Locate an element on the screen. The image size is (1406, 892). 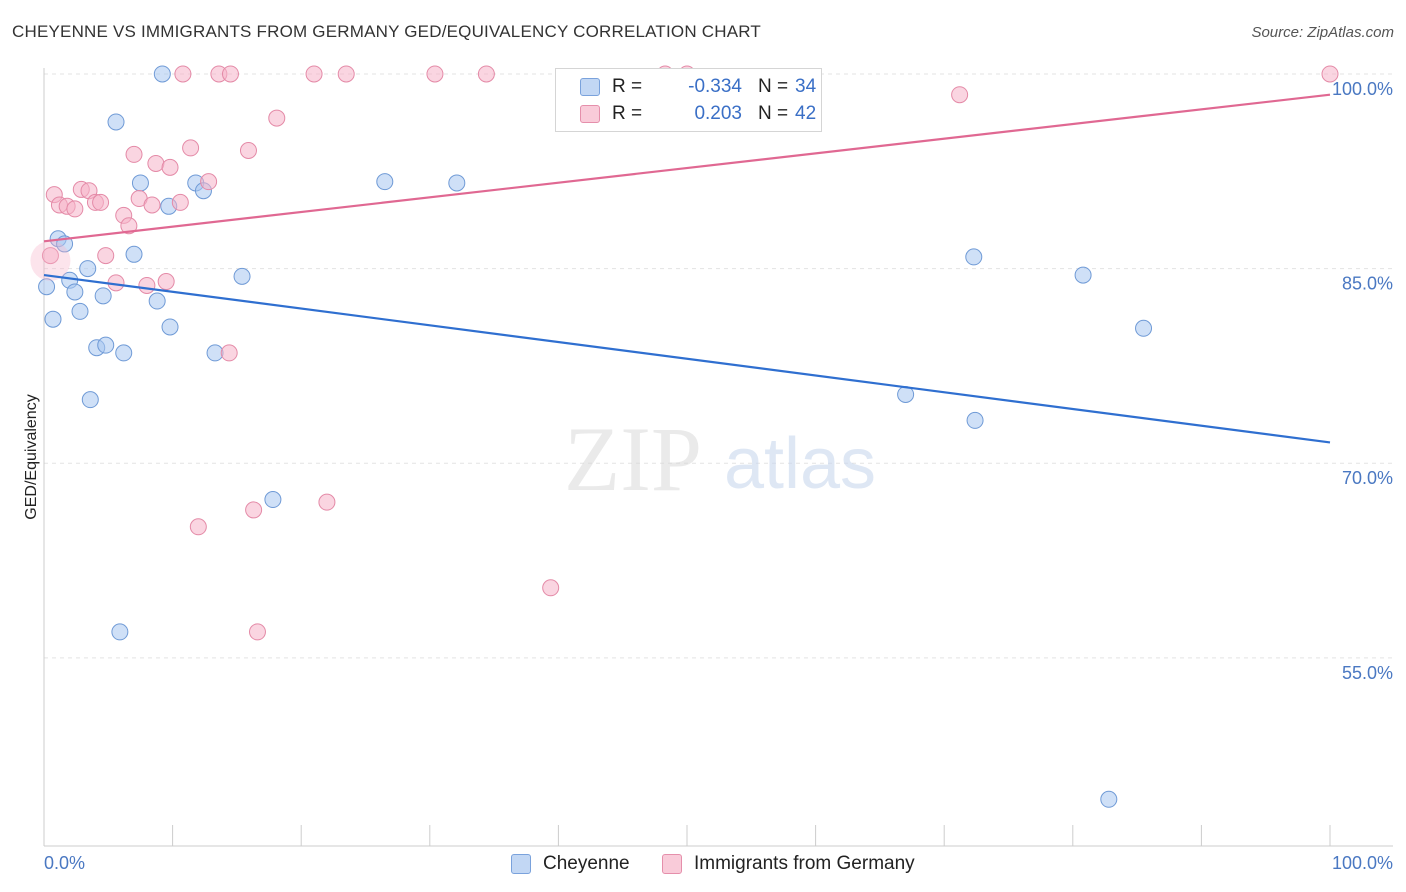
y-tick-label: 55.0% is located at coordinates (1367, 673).